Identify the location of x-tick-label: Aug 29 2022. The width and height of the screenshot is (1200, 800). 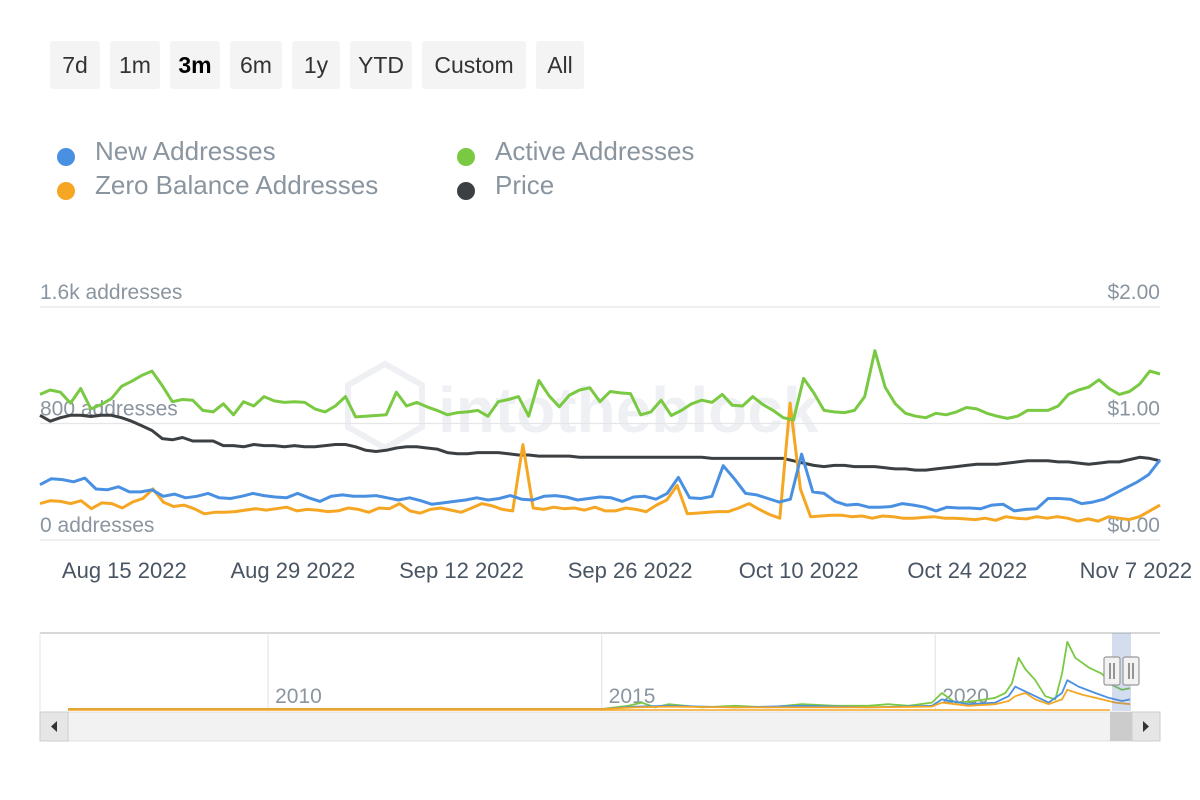
(293, 570).